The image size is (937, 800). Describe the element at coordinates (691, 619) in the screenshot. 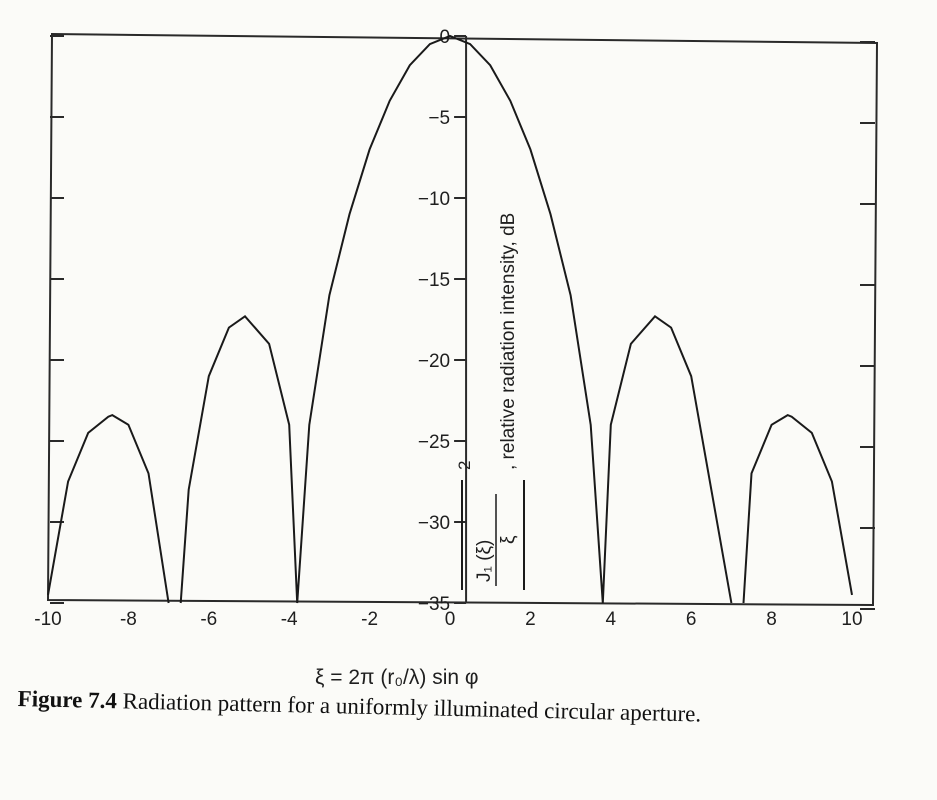

I see `x-tick-label: 6` at that location.